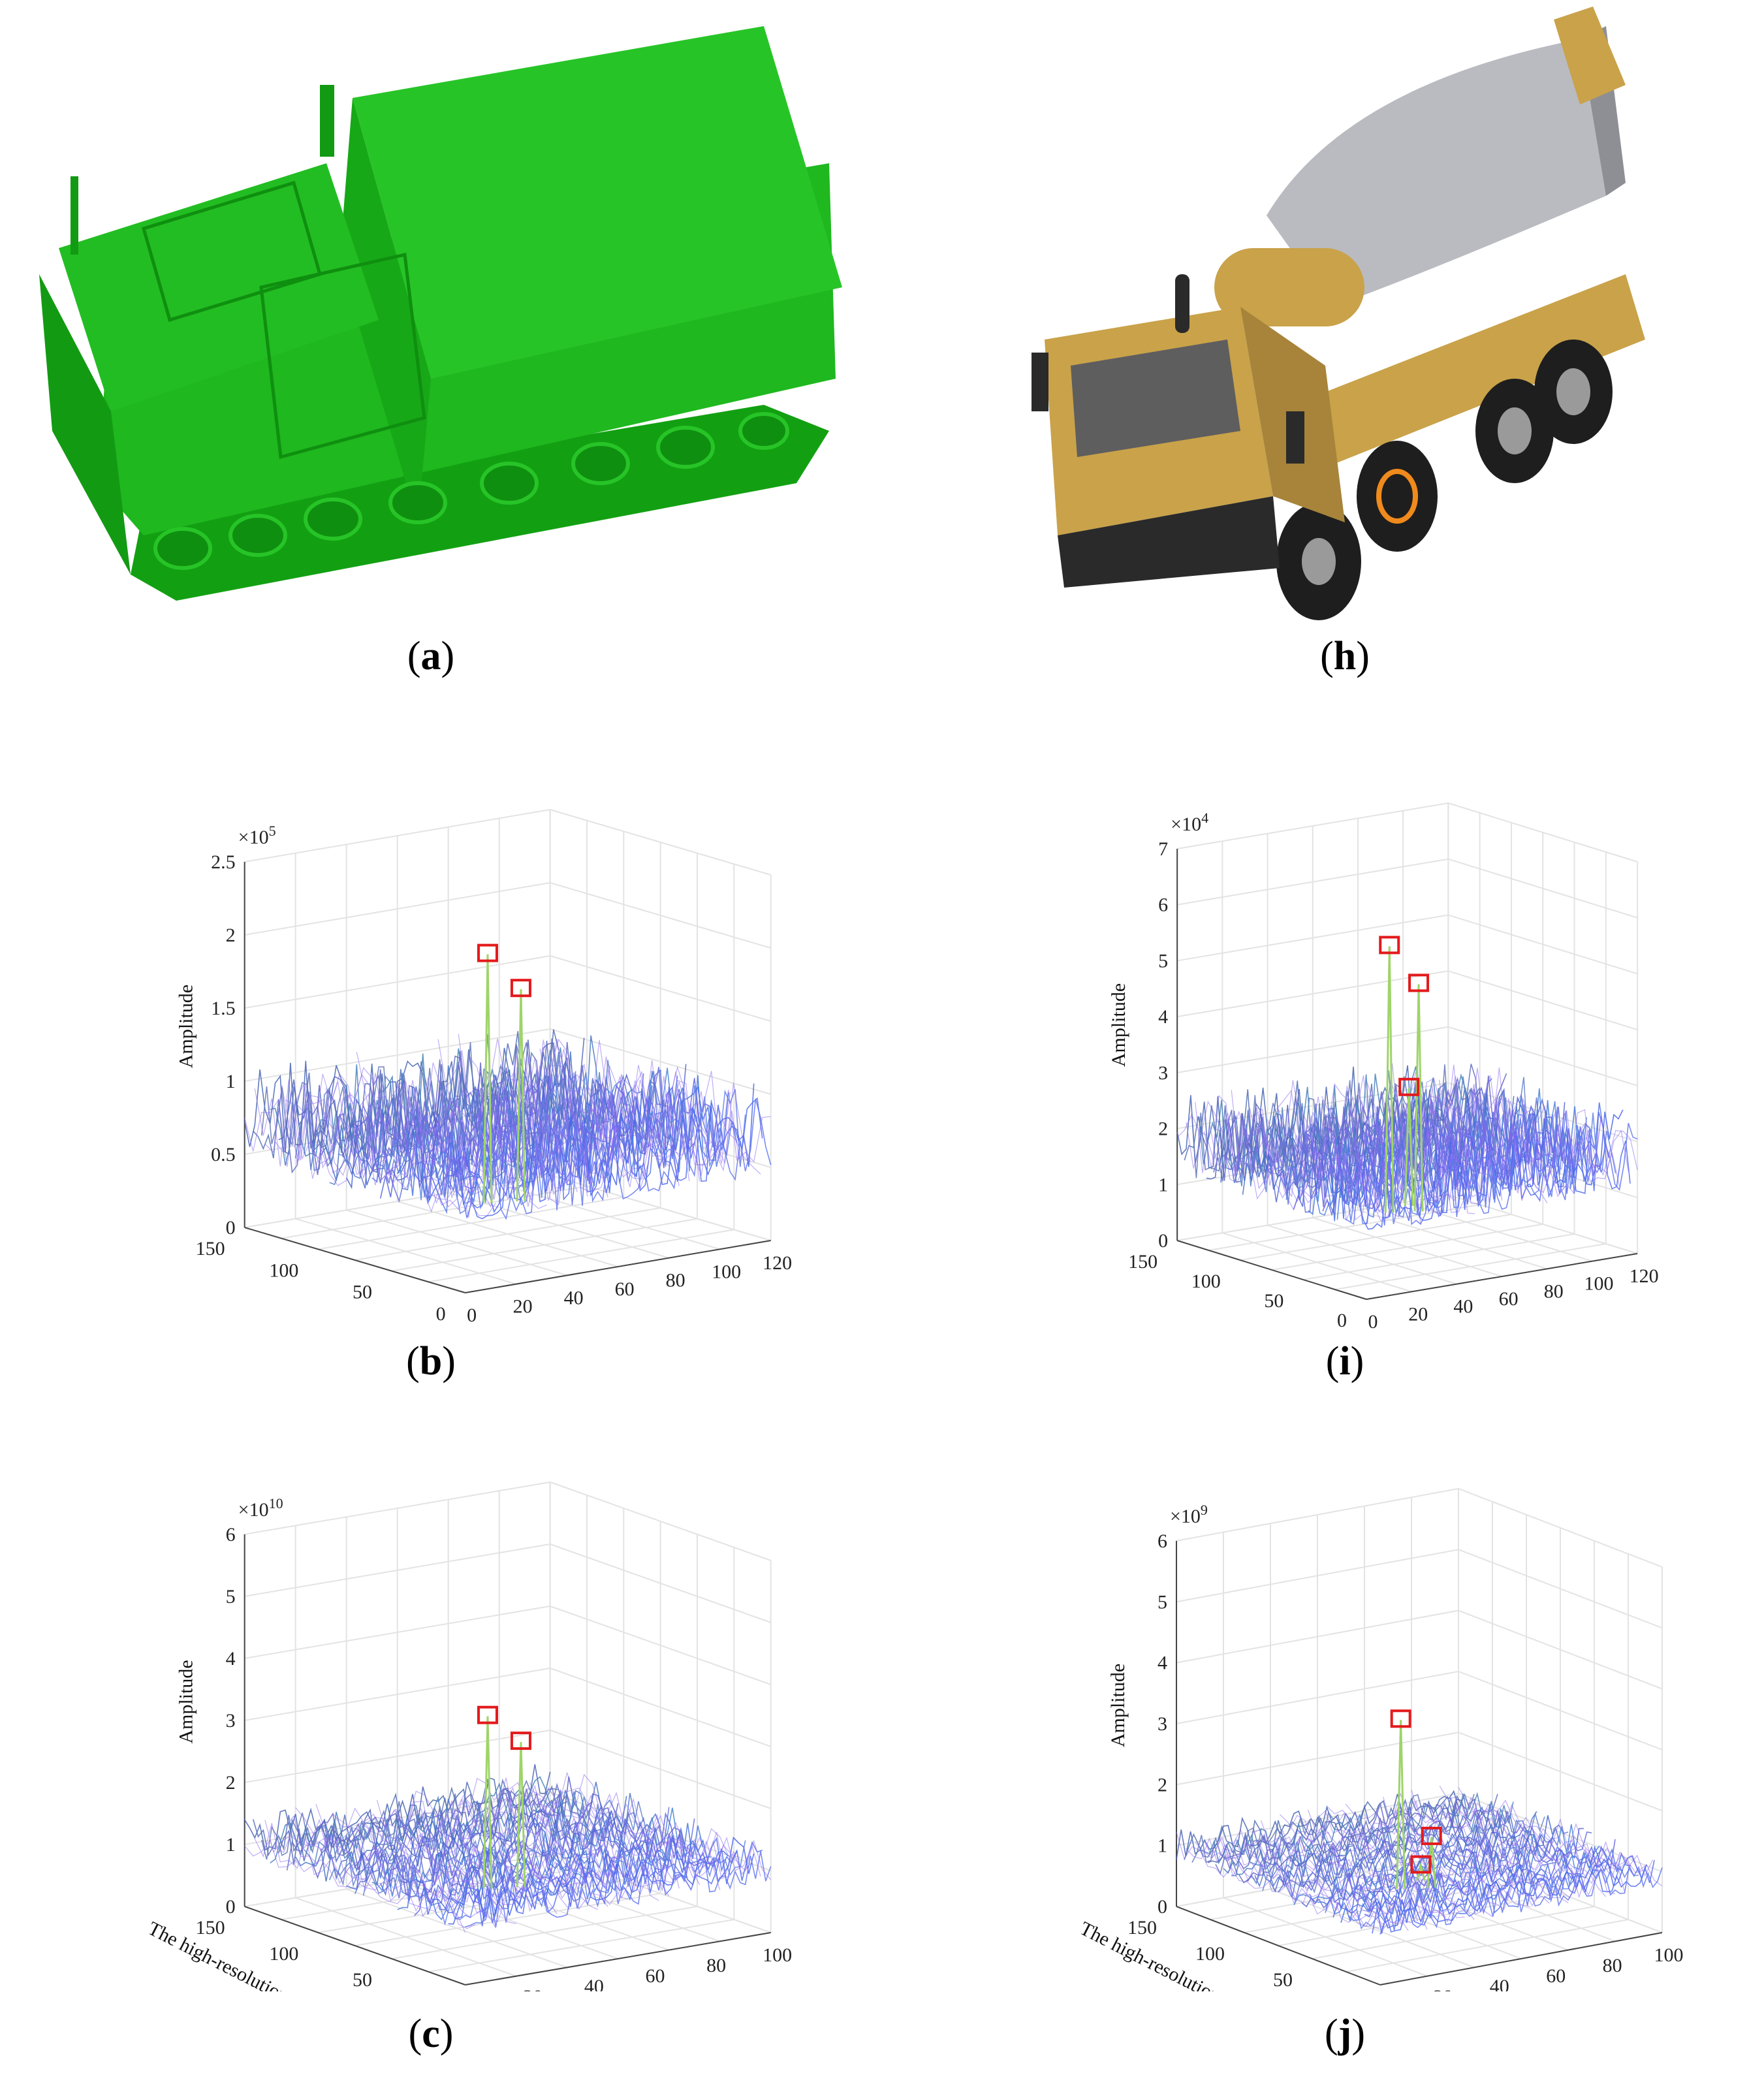  I want to click on exponent-label: ×10¹⁰, so click(261, 1508).